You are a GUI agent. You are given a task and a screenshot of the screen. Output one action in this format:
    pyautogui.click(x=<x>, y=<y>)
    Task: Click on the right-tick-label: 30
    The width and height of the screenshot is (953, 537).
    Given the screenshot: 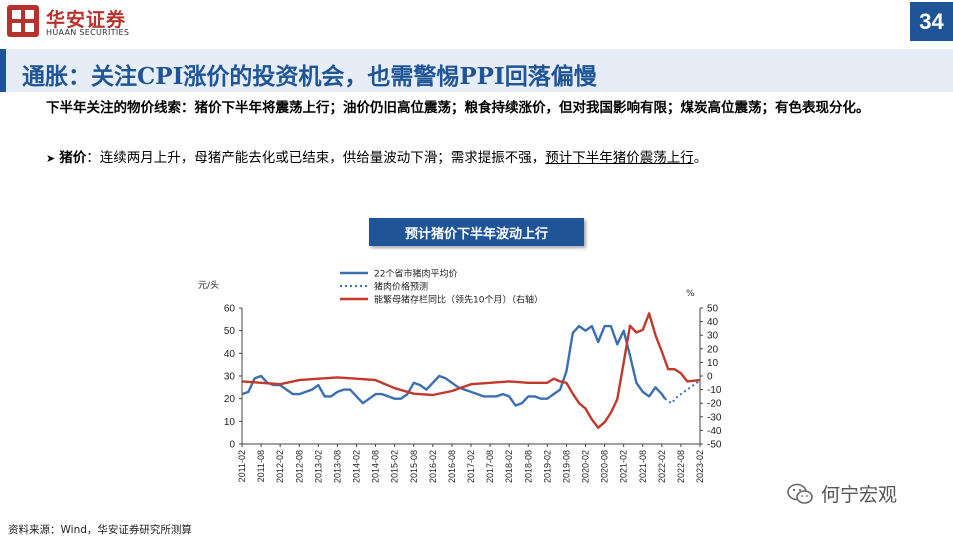 What is the action you would take?
    pyautogui.click(x=713, y=336)
    